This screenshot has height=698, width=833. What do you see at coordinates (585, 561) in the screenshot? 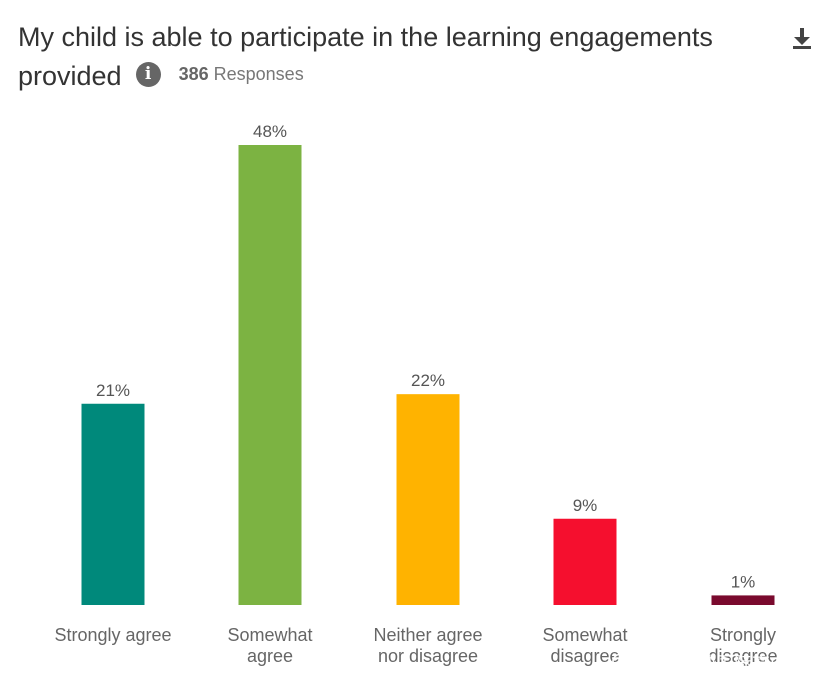
I see `bar-somewhat-disagree` at bounding box center [585, 561].